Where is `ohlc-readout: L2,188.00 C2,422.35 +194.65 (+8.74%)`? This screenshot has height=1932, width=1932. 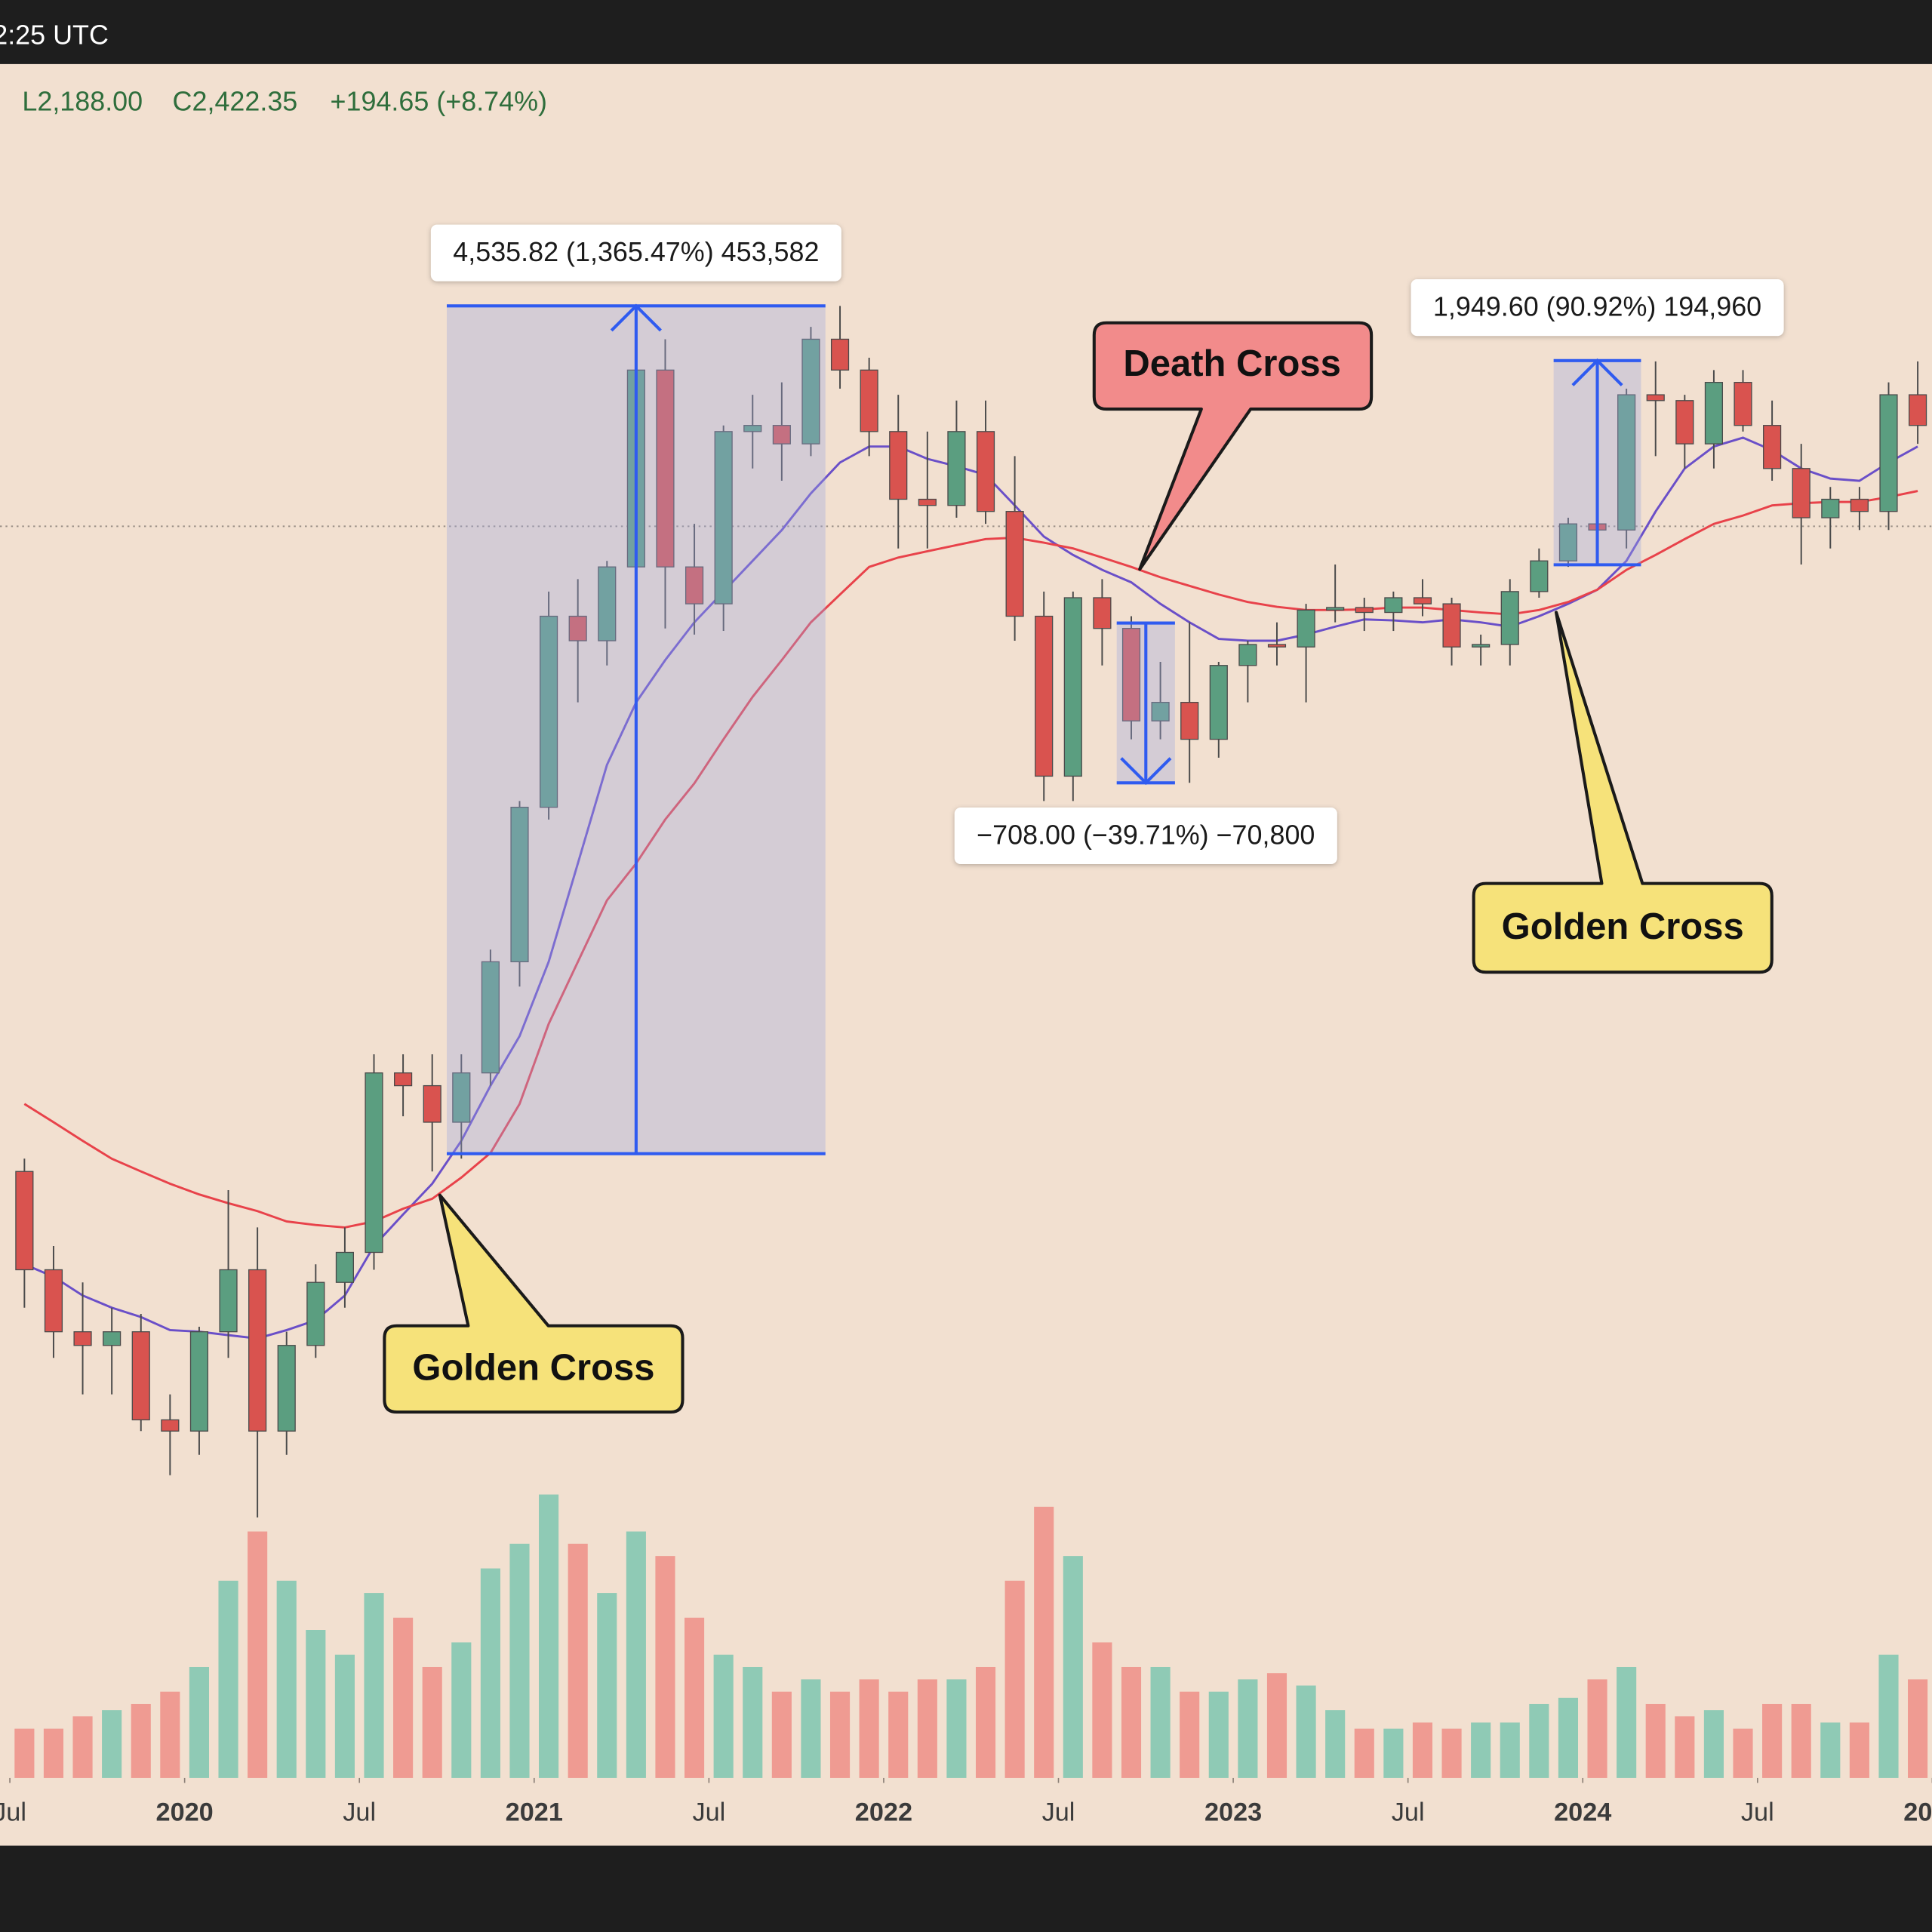
ohlc-readout: L2,188.00 C2,422.35 +194.65 (+8.74%) is located at coordinates (284, 101).